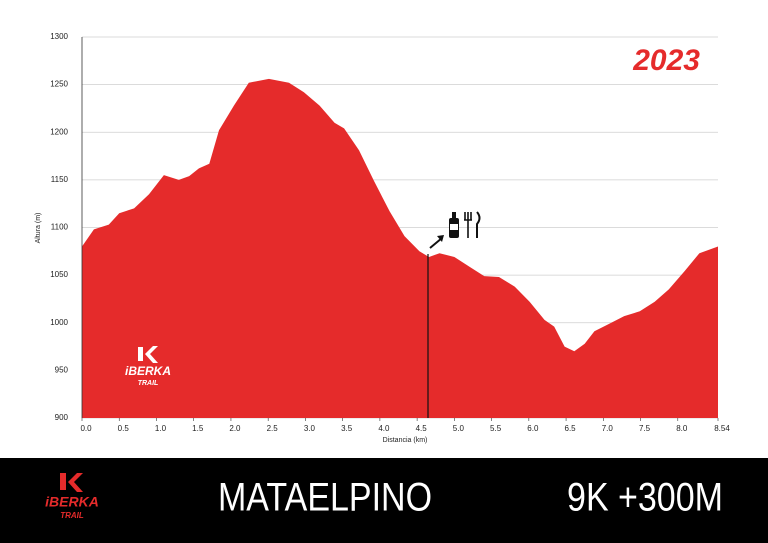 This screenshot has height=543, width=768. I want to click on x-tick-label: 3.0, so click(310, 428).